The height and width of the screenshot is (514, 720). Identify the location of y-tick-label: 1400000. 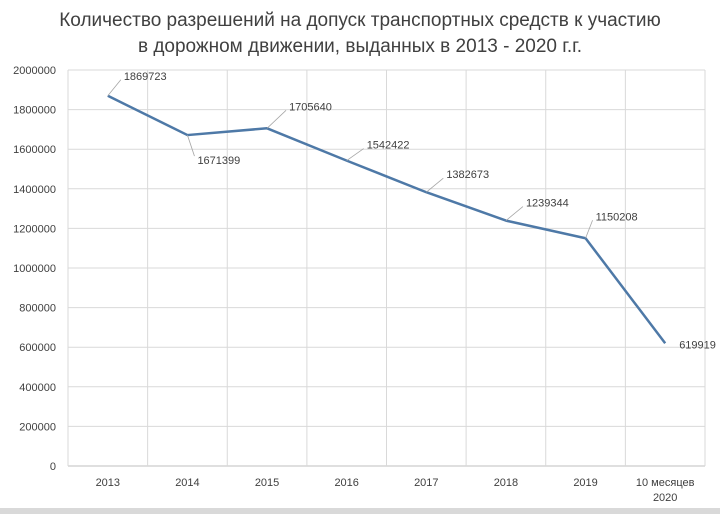
(34, 190).